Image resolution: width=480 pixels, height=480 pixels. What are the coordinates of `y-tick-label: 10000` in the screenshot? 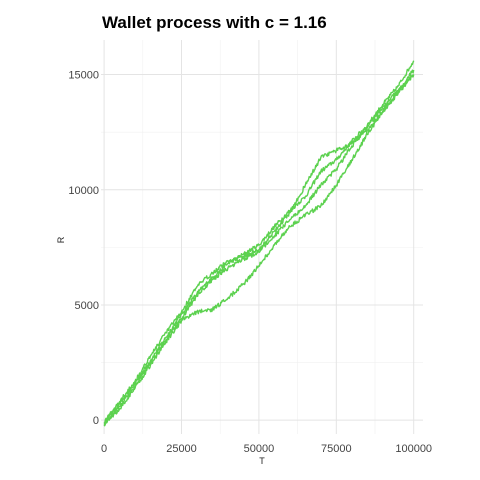 It's located at (83, 191).